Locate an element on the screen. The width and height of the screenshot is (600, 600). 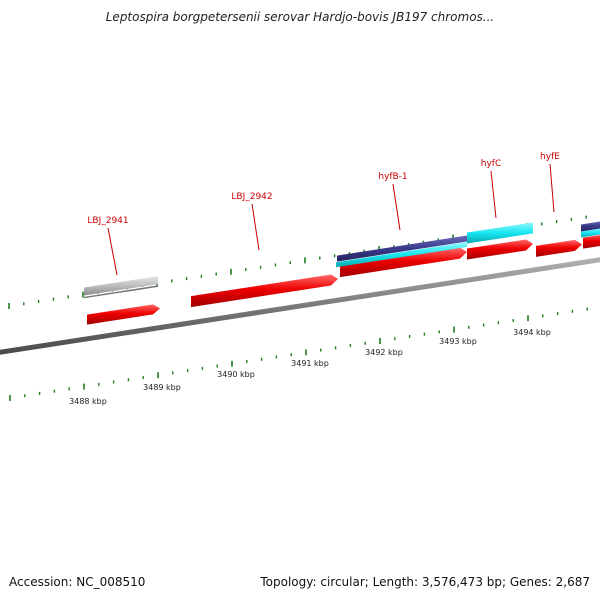
gene-label-hyfc: hyfC is located at coordinates (491, 164).